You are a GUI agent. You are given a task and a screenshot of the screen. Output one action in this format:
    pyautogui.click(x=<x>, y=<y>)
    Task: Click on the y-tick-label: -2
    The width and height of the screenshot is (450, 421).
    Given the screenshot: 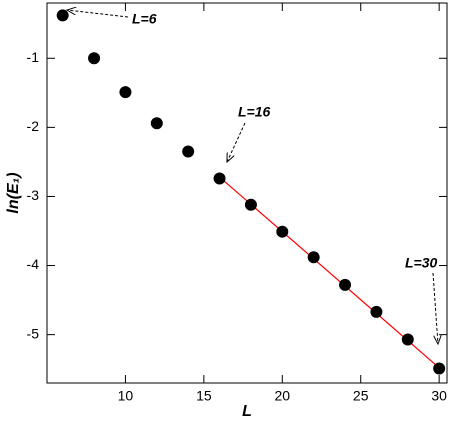 What is the action you would take?
    pyautogui.click(x=33, y=126)
    